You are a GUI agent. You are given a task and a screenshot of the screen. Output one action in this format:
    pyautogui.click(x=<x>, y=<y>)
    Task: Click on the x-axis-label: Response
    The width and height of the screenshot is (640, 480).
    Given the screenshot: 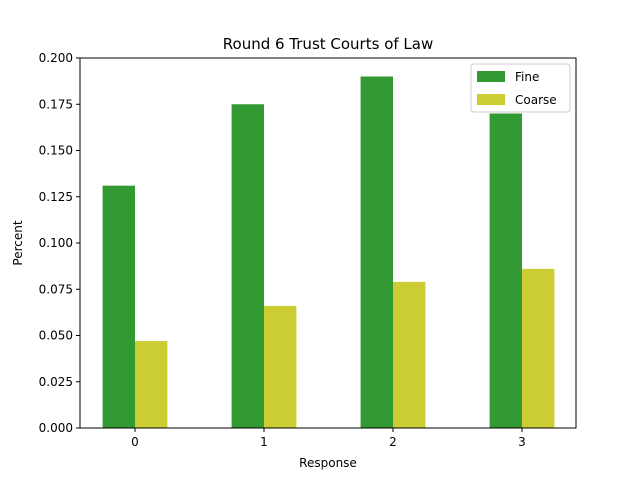 What is the action you would take?
    pyautogui.click(x=328, y=463)
    